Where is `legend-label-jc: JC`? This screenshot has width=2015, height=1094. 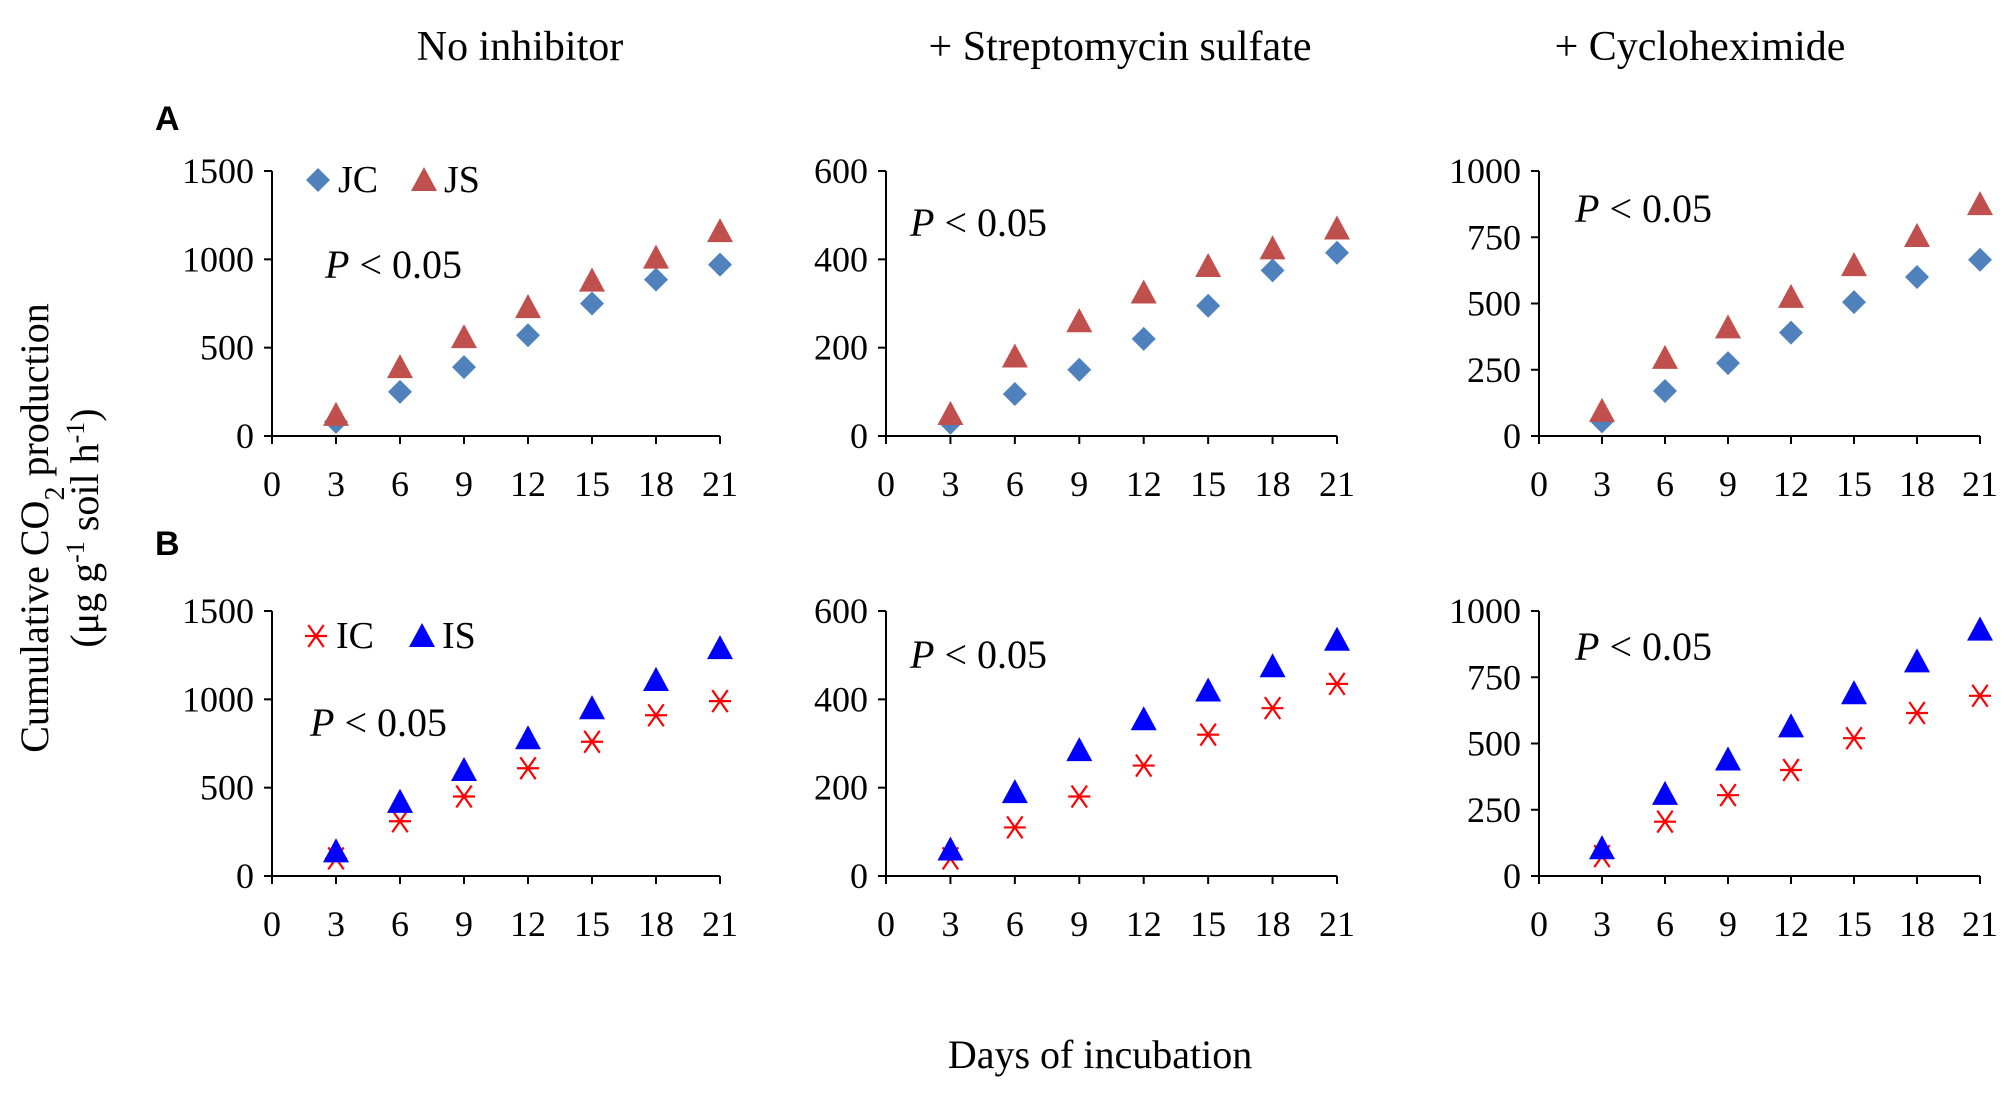
legend-label-jc: JC is located at coordinates (358, 180).